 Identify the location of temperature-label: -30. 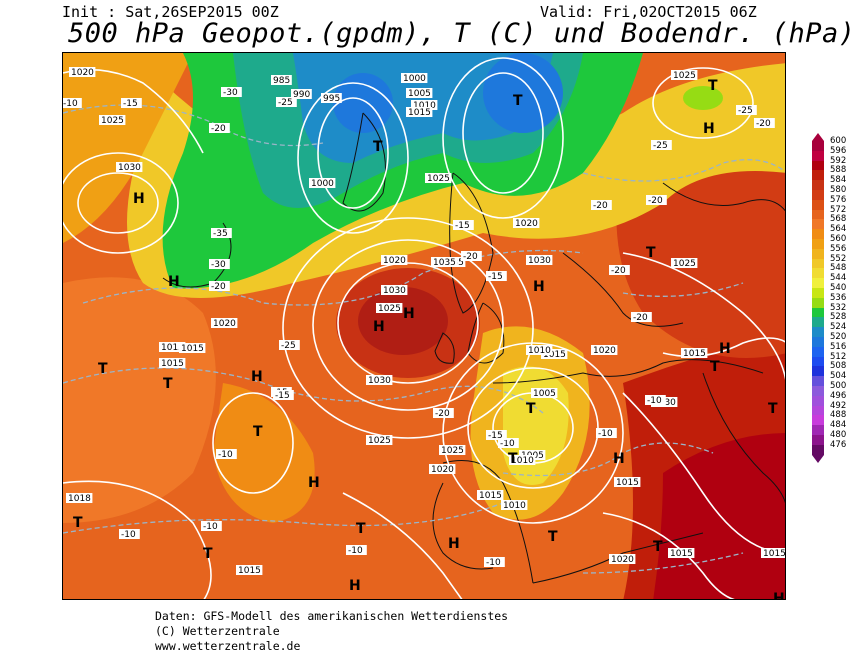
(218, 265).